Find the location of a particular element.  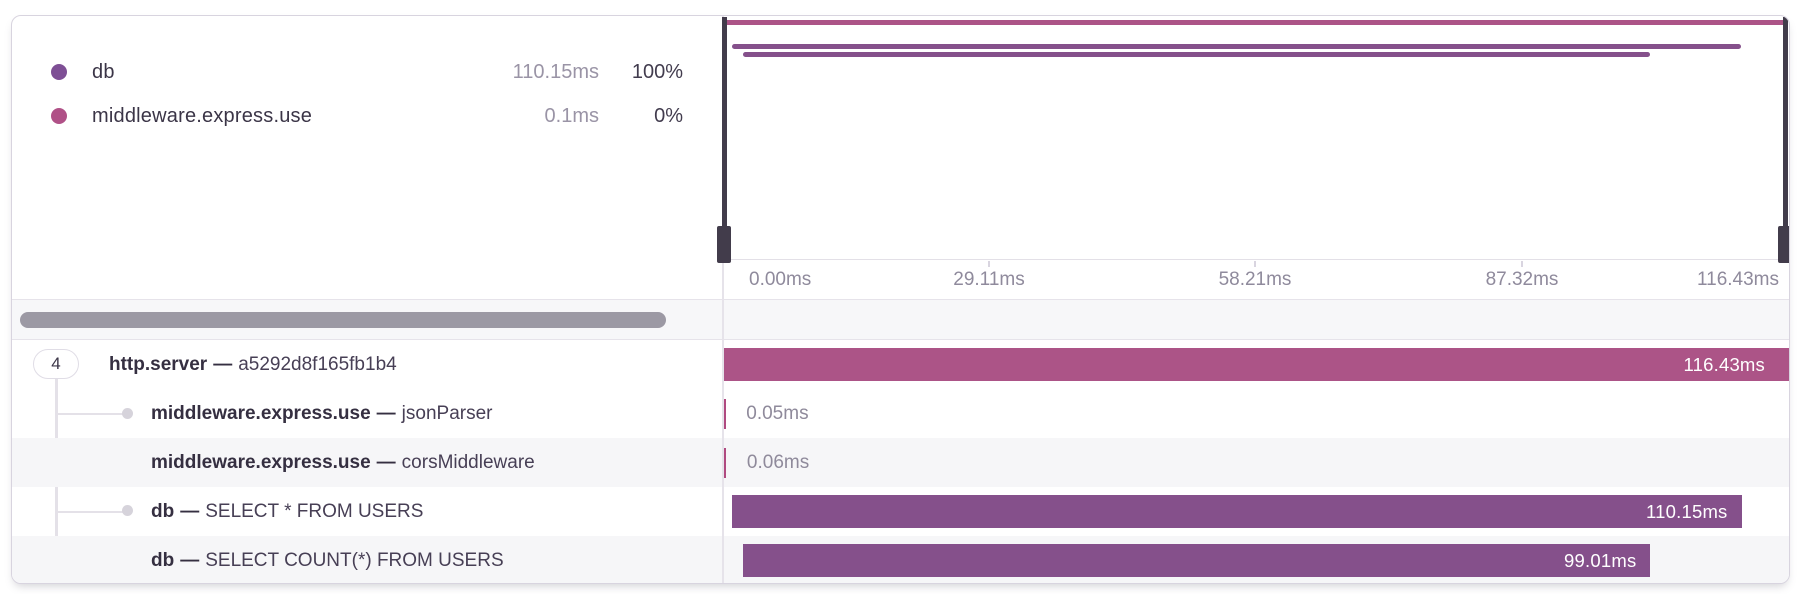

span-row-http-server: 4 http.server — a5292d8f165fb1b4 116.43ms is located at coordinates (900, 364).